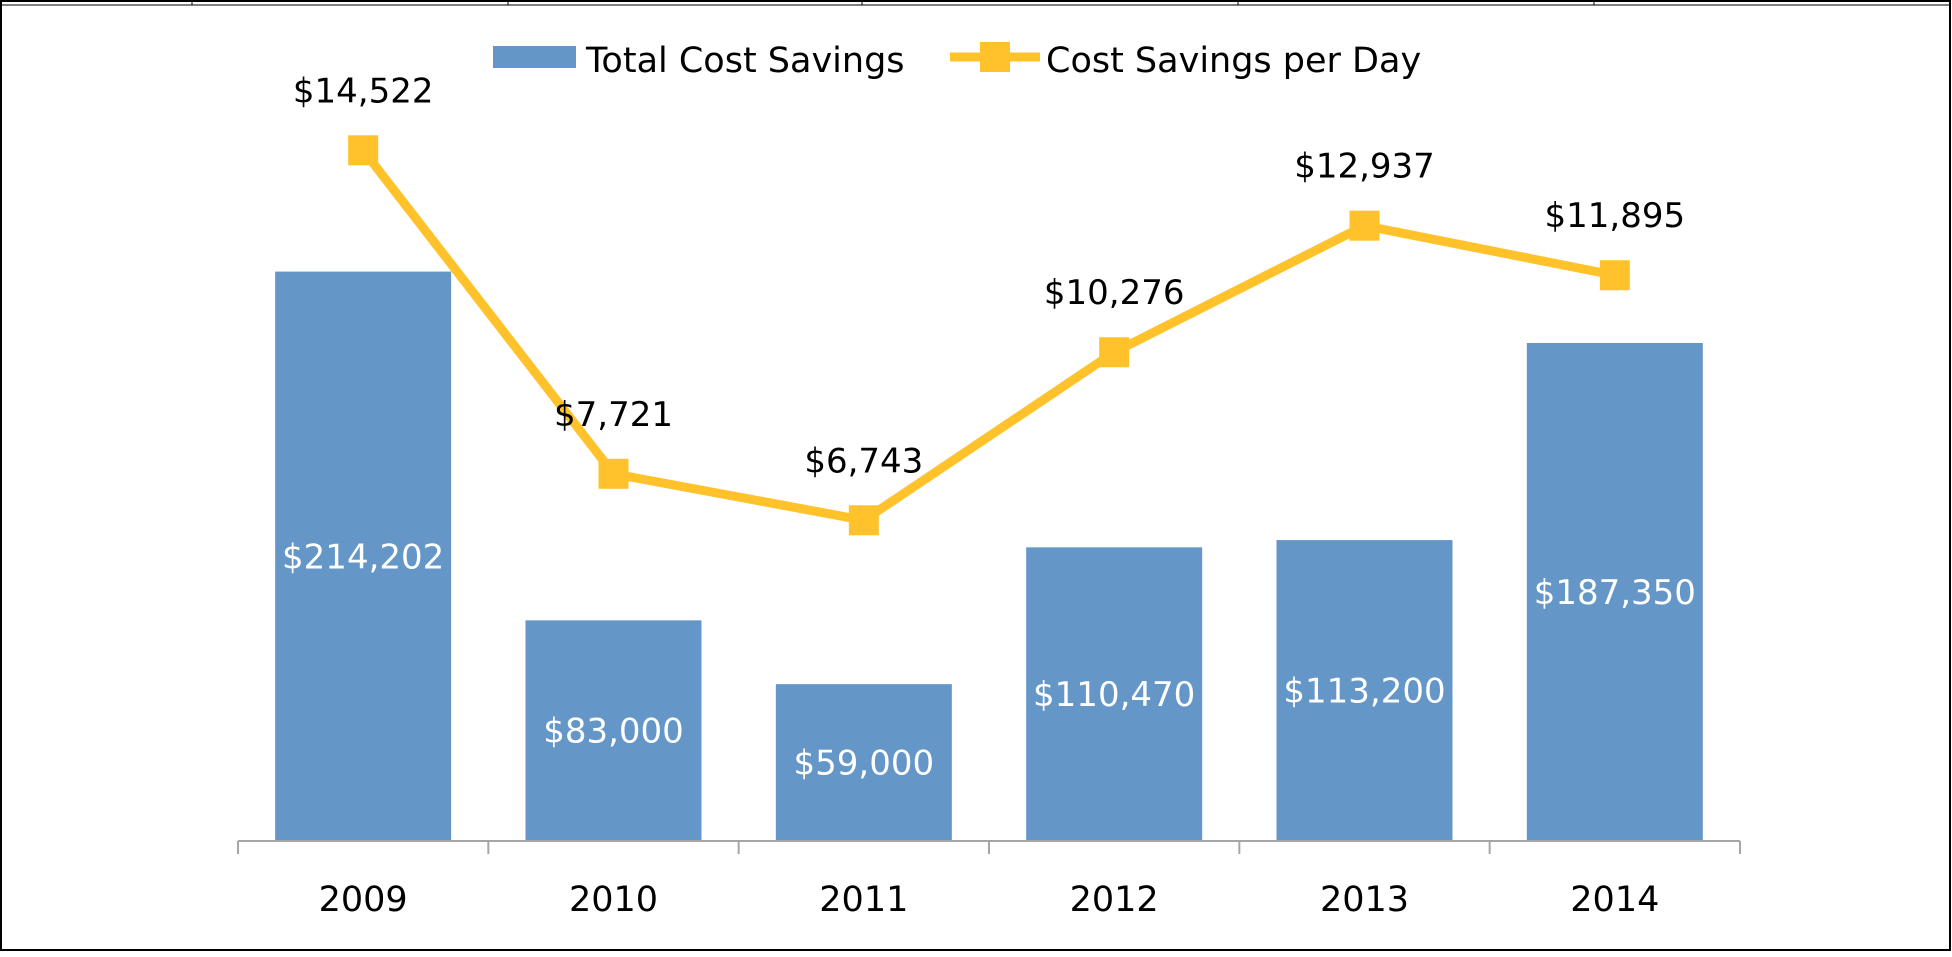  I want to click on x-tick-label: 2009, so click(363, 900).